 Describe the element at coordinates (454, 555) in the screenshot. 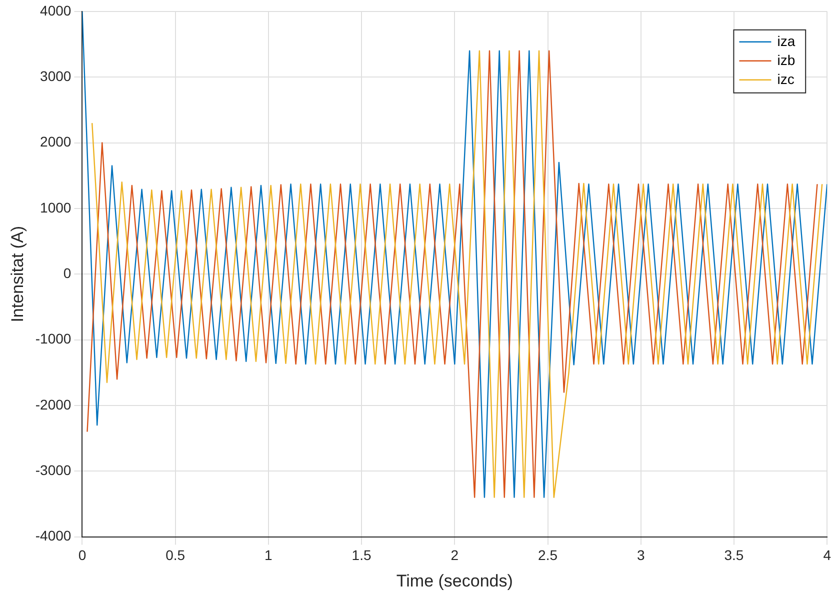

I see `x-tick-label: 2` at that location.